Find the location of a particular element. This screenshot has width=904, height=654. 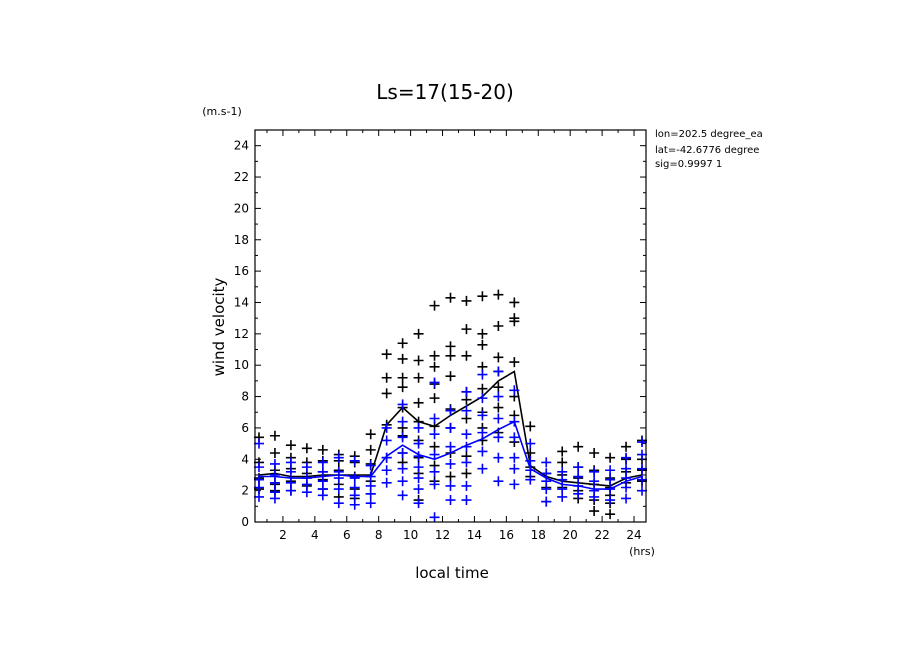

y-tick-label: 6 is located at coordinates (245, 428).